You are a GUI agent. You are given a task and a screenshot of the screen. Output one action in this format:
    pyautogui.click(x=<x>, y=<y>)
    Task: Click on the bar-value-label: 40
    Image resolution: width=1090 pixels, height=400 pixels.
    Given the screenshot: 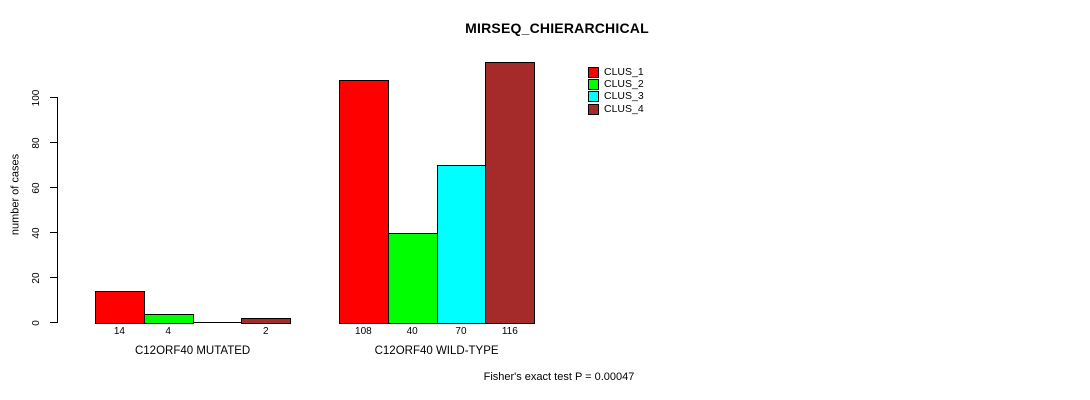 What is the action you would take?
    pyautogui.click(x=412, y=331)
    